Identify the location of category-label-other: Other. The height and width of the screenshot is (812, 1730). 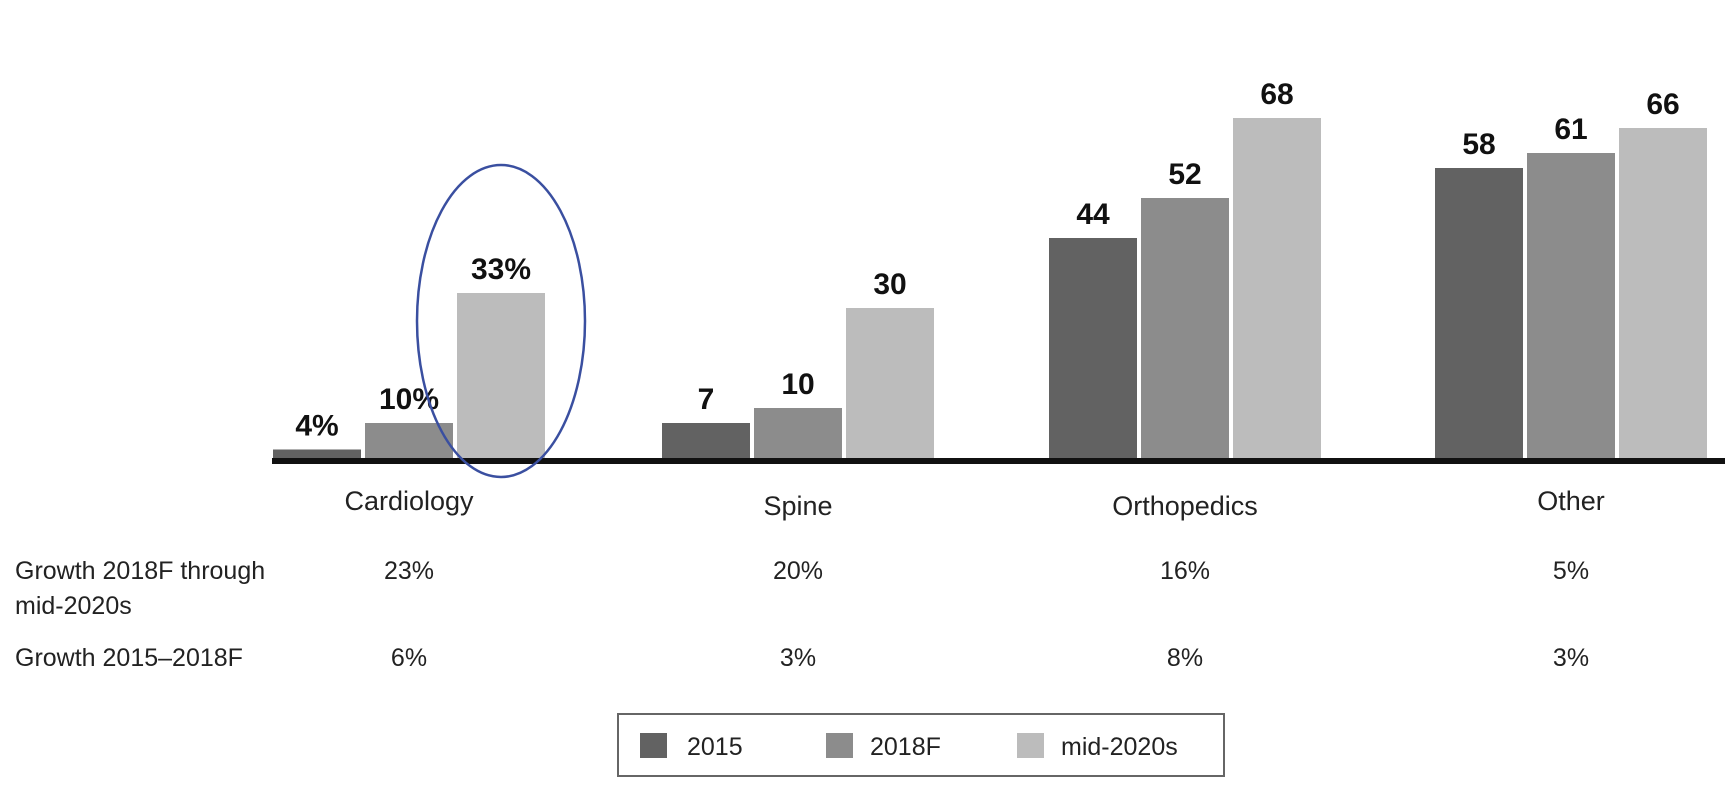
(1571, 501).